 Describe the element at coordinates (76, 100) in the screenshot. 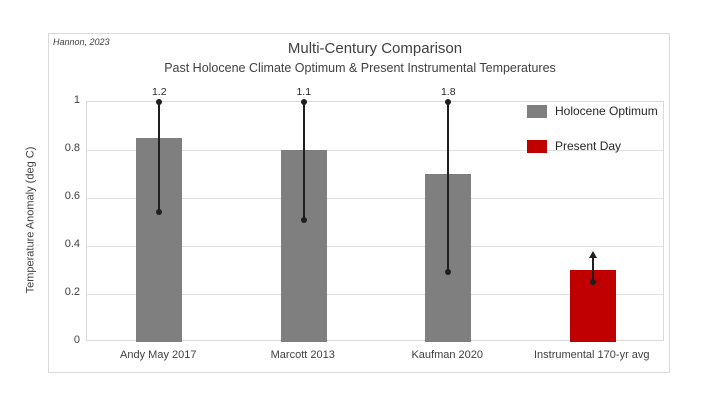

I see `y-tick-label: 1` at that location.